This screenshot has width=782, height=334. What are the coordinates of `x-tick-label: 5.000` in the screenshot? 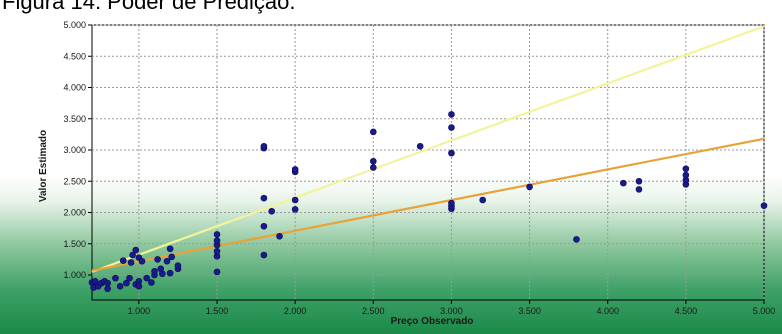 It's located at (764, 311).